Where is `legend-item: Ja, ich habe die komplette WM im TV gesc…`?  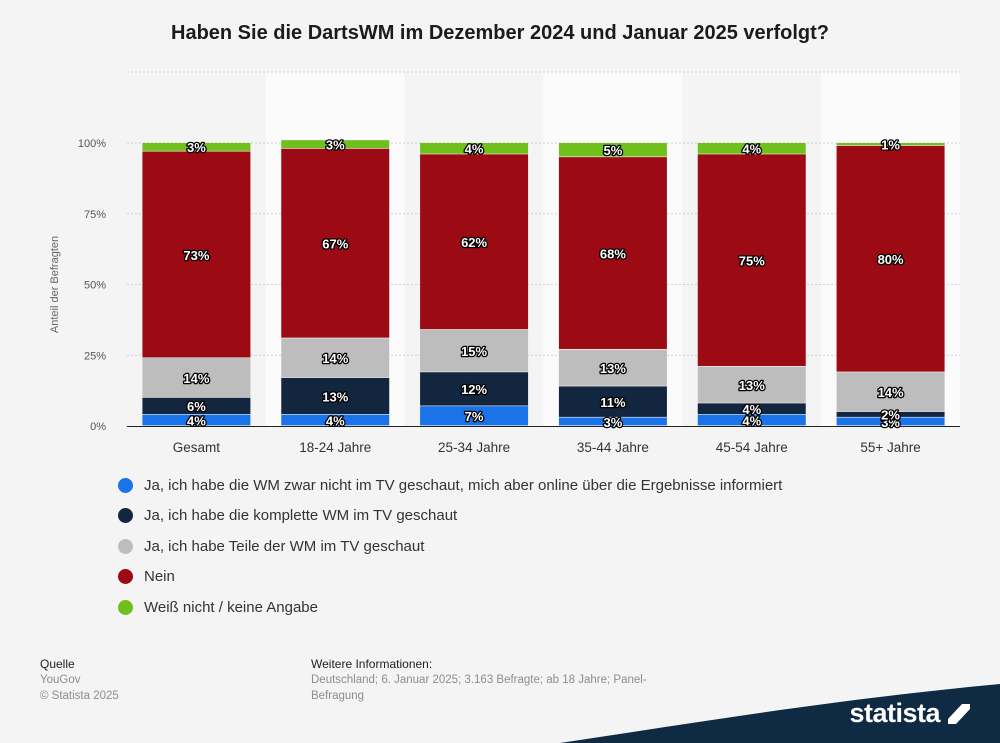
legend-item: Ja, ich habe die komplette WM im TV gesc… is located at coordinates (450, 516).